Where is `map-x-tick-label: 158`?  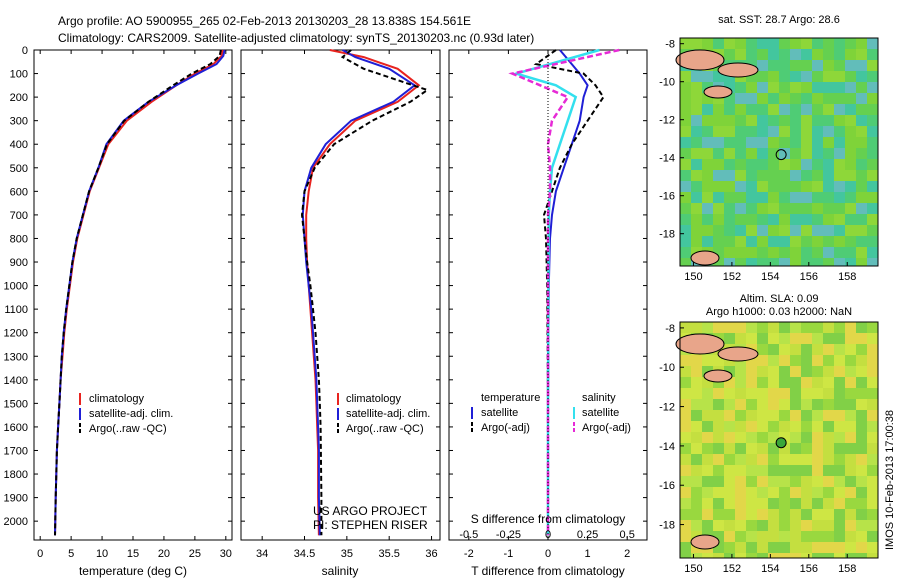
map-x-tick-label: 158 is located at coordinates (847, 569).